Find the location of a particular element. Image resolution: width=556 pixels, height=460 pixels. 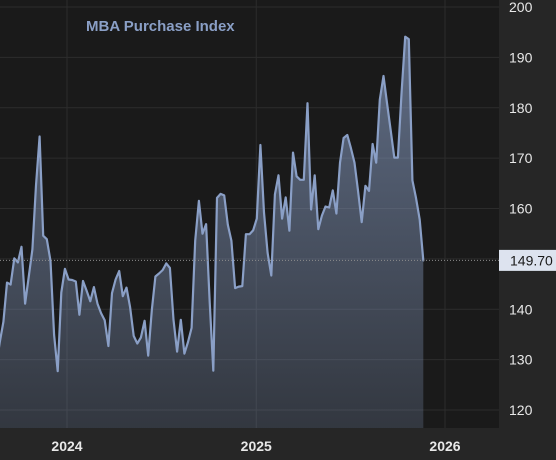

y-axis-panel is located at coordinates (527, 230).